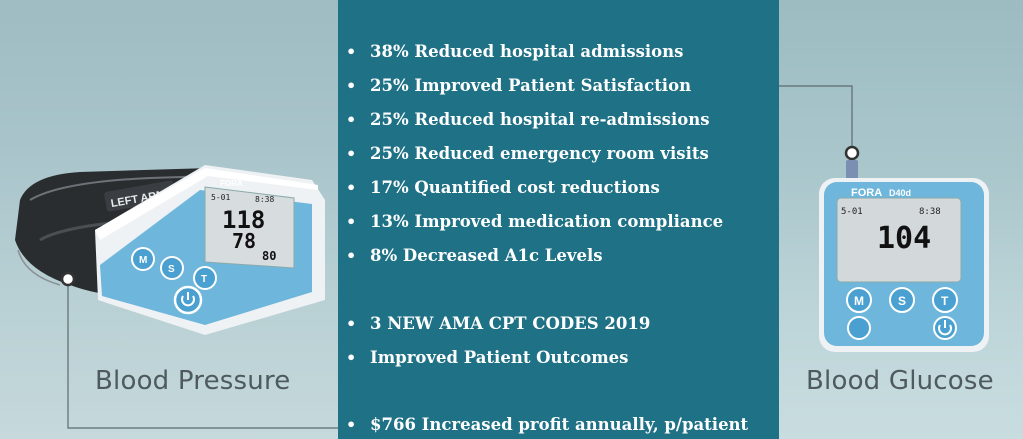  I want to click on glucose-button-s-label: S, so click(902, 301).